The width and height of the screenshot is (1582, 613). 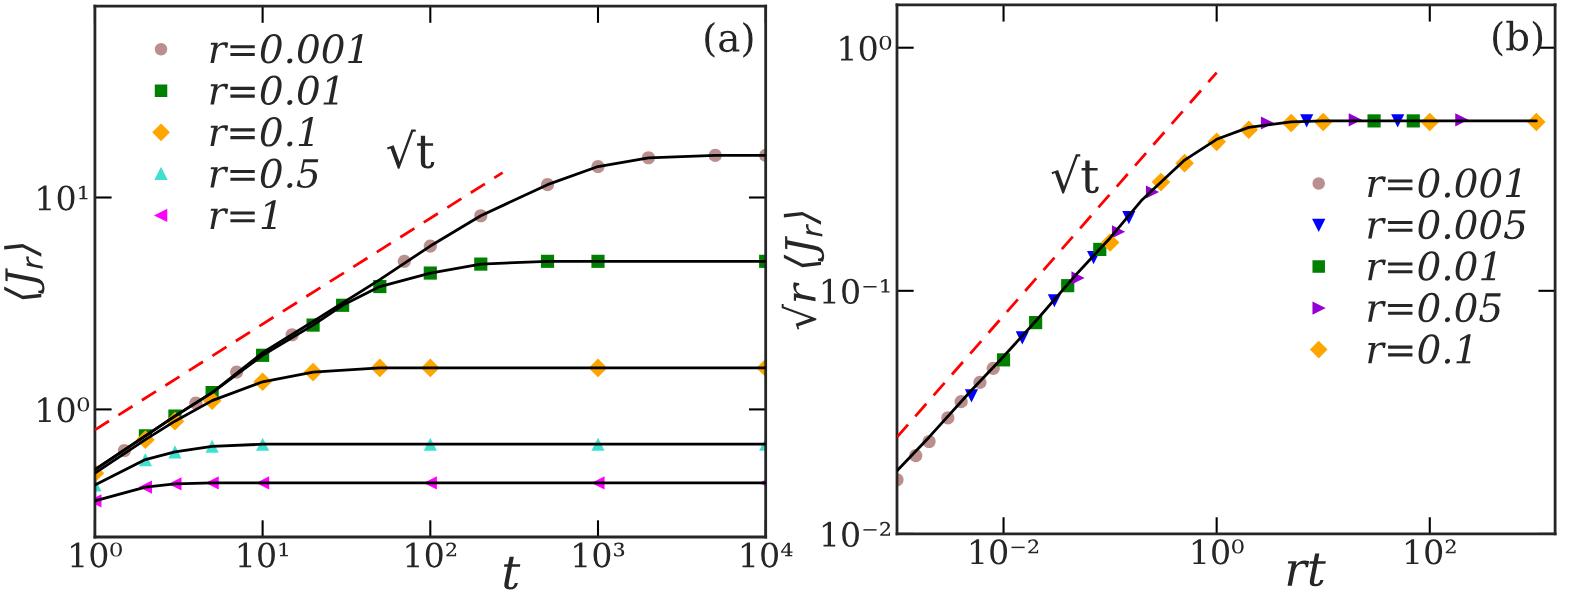 What do you see at coordinates (767, 555) in the screenshot?
I see `x-tick-label: 10⁴` at bounding box center [767, 555].